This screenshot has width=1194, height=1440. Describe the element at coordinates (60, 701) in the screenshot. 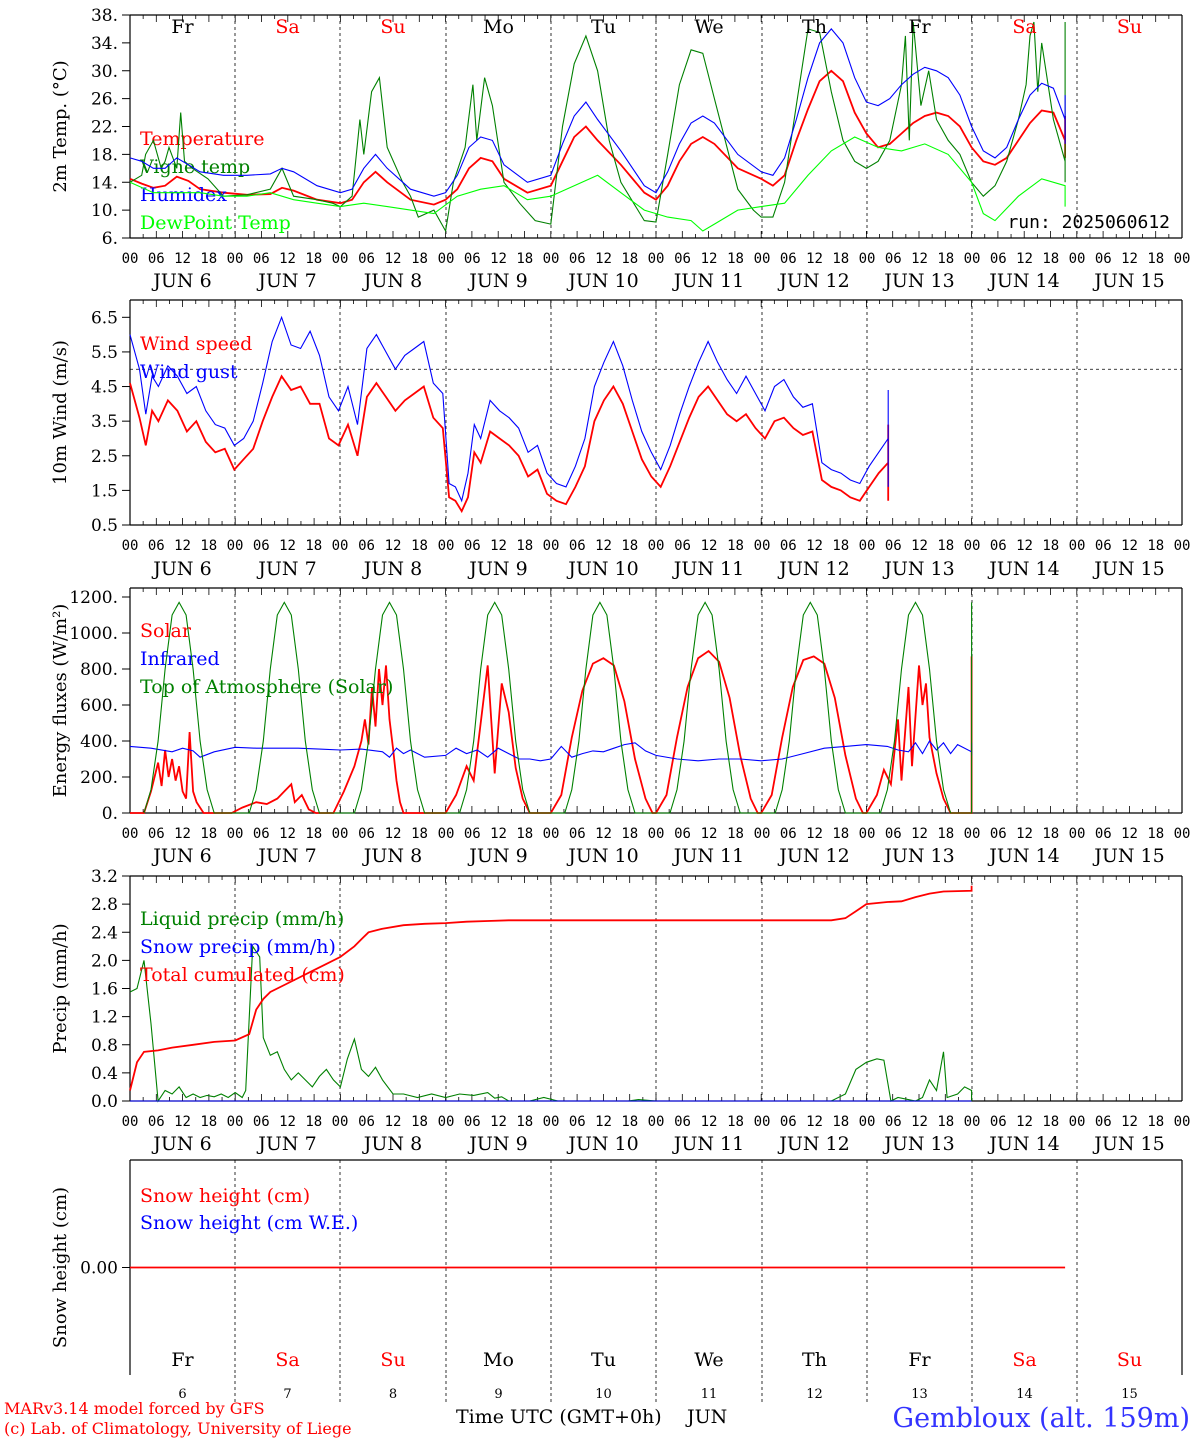

I see `y-axis-label: Energy fluxes (W/m²)` at that location.